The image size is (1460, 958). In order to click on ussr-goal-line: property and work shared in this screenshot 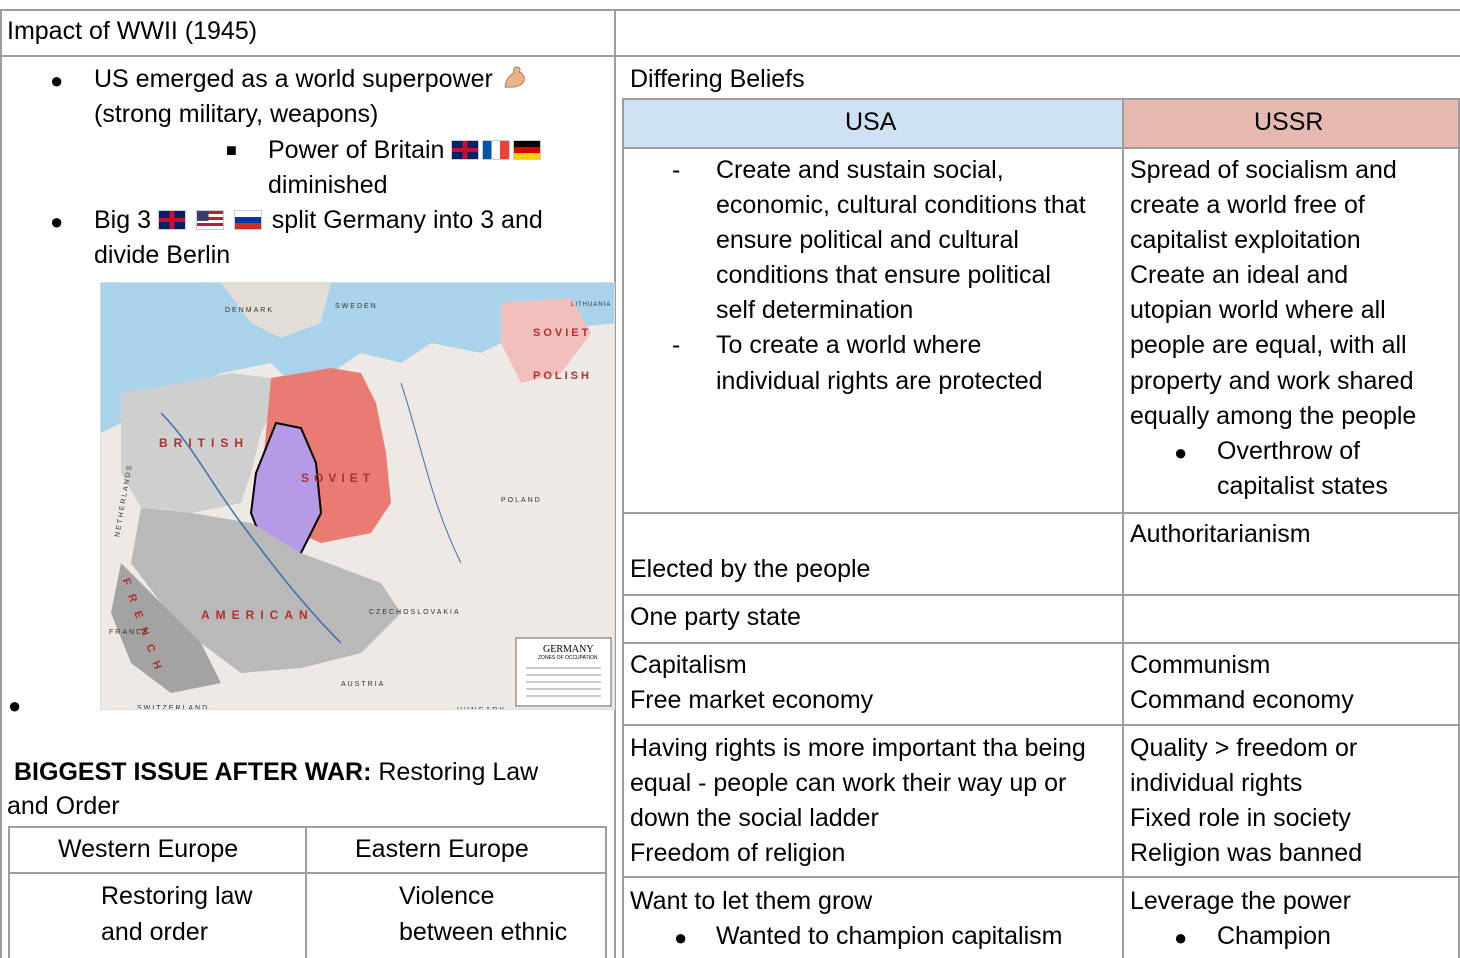, I will do `click(1272, 381)`.